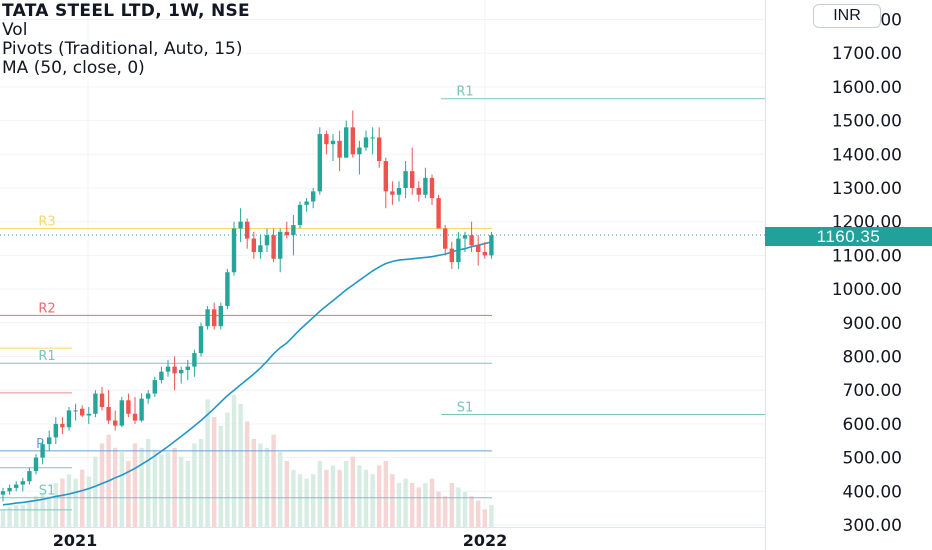 This screenshot has height=550, width=932. I want to click on legend-ma: MA (50, close, 0), so click(73, 68).